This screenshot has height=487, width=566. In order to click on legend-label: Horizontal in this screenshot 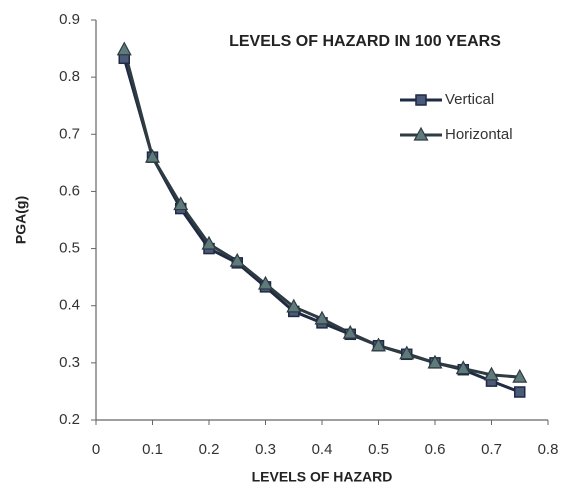, I will do `click(479, 134)`.